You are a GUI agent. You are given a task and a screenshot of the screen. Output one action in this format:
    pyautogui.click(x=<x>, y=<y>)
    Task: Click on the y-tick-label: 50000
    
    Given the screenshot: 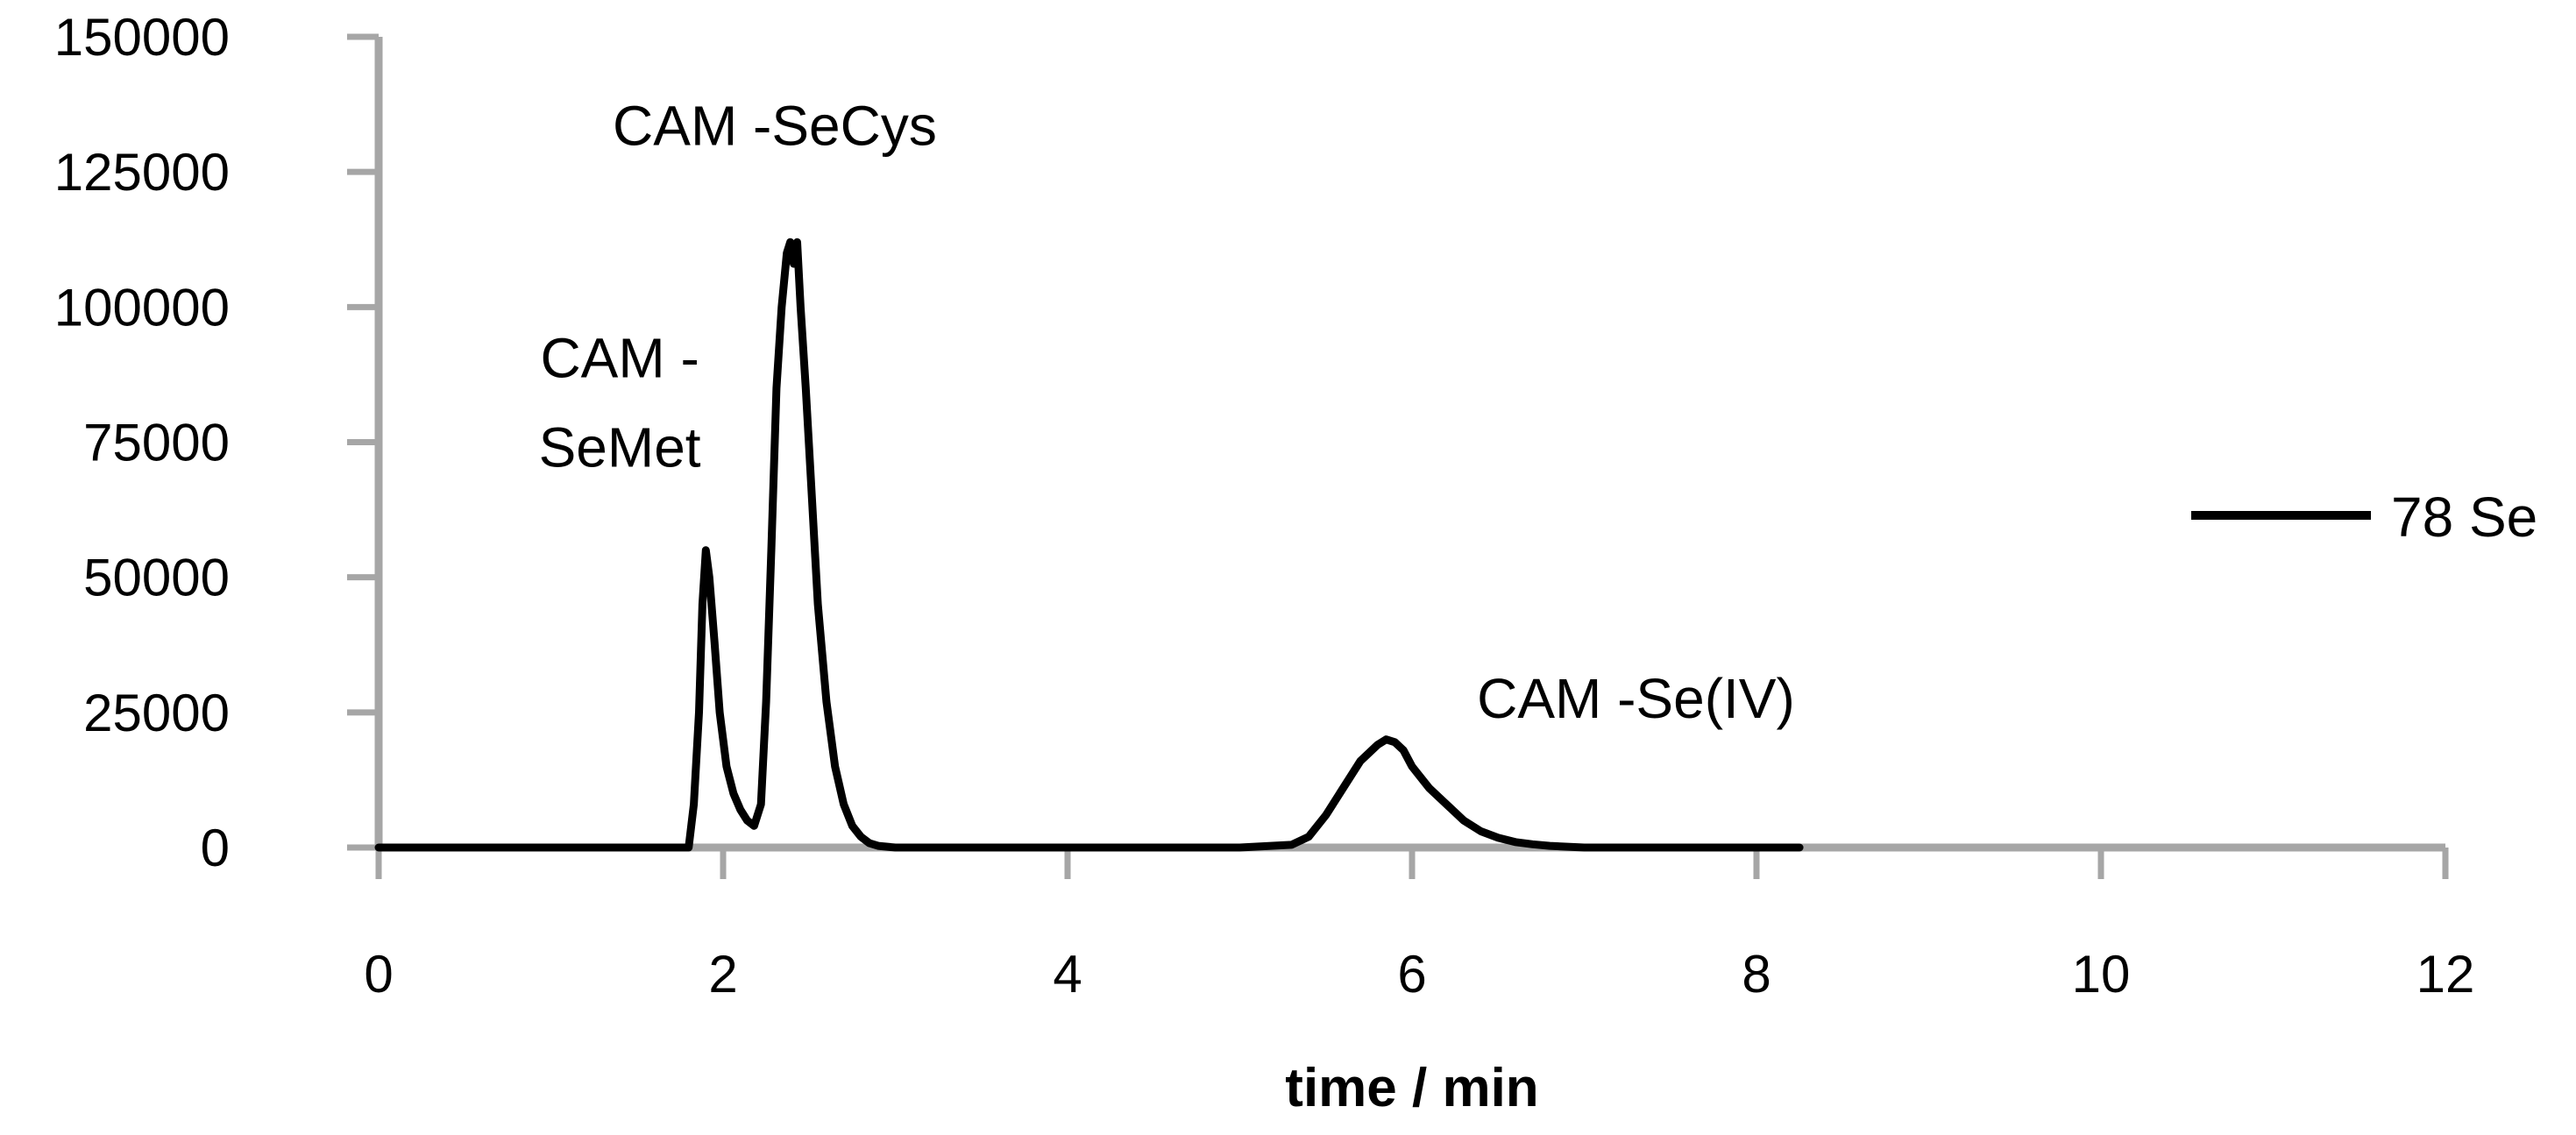 What is the action you would take?
    pyautogui.click(x=156, y=578)
    